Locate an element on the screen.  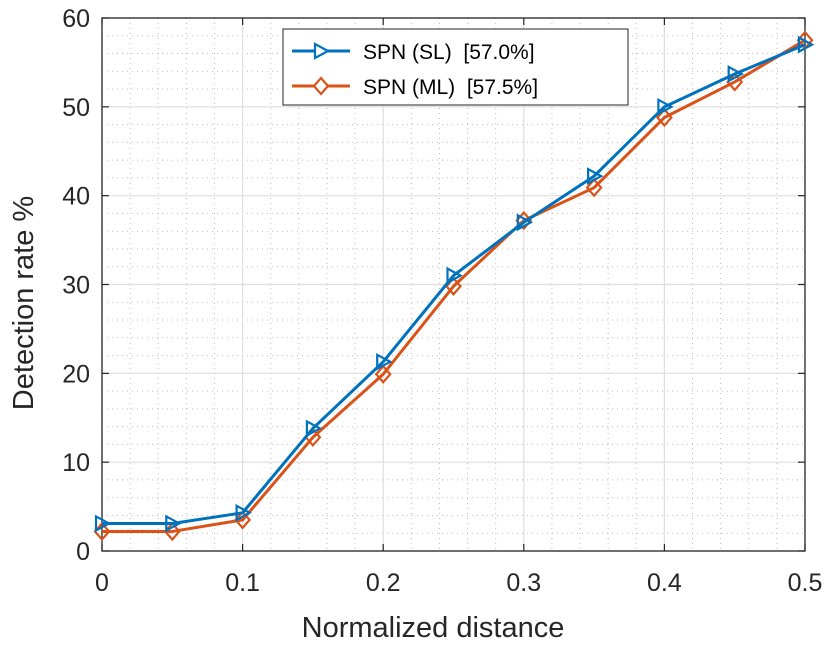
legend-entry-ml: SPN (ML) [57.5%] is located at coordinates (415, 87).